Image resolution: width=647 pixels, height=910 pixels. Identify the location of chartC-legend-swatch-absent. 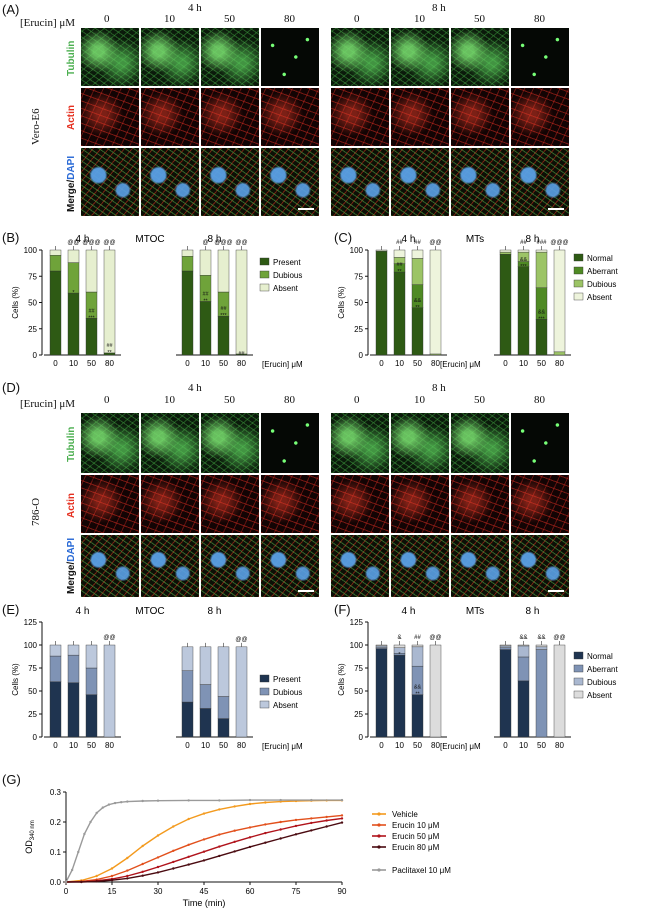
(578, 296).